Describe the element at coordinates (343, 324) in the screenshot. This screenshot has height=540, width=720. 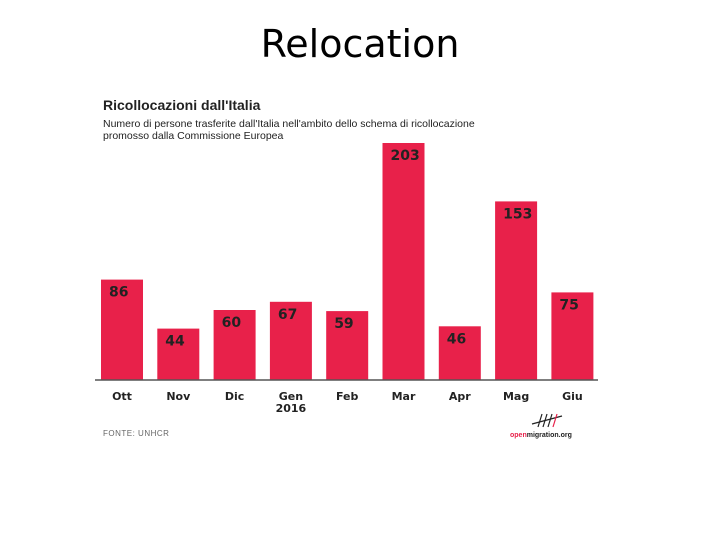
I see `data-label-feb: 59` at that location.